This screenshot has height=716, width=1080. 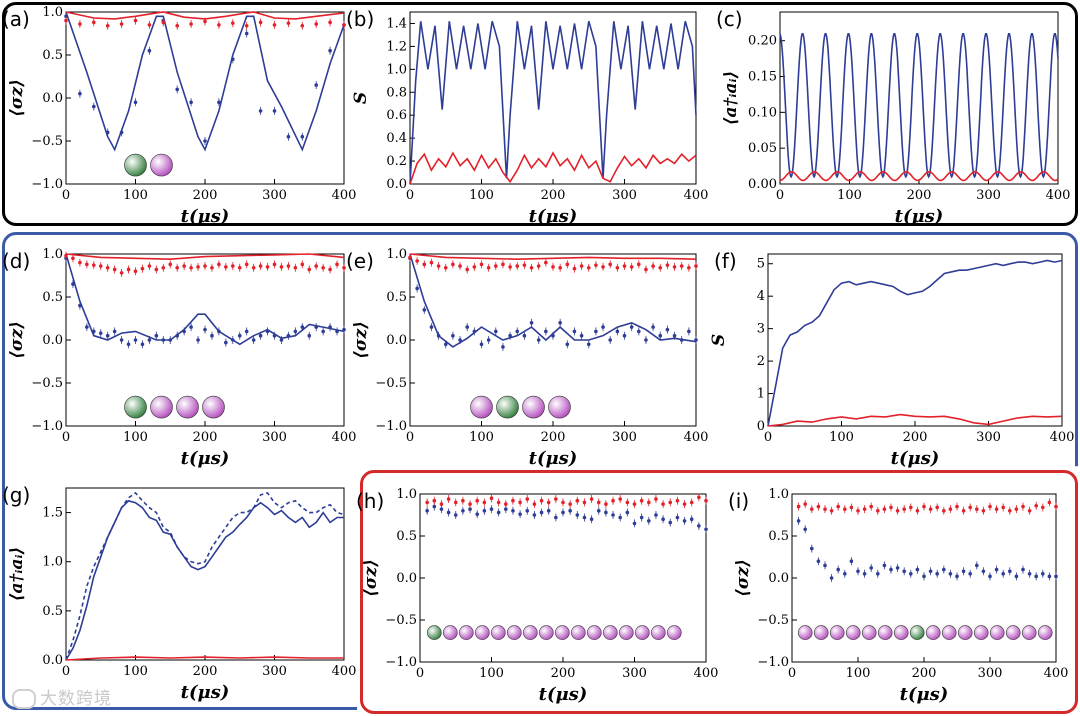 What do you see at coordinates (205, 81) in the screenshot?
I see `series-line-blue-theory` at bounding box center [205, 81].